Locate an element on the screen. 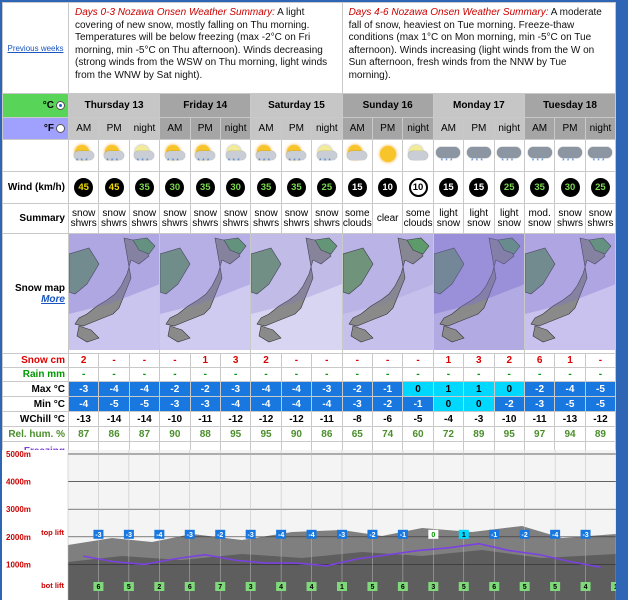 The height and width of the screenshot is (600, 628). period-label: AM is located at coordinates (83, 128).